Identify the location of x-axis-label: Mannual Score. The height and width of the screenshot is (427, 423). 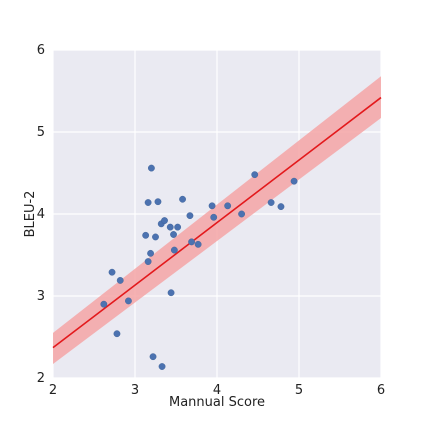
(217, 402).